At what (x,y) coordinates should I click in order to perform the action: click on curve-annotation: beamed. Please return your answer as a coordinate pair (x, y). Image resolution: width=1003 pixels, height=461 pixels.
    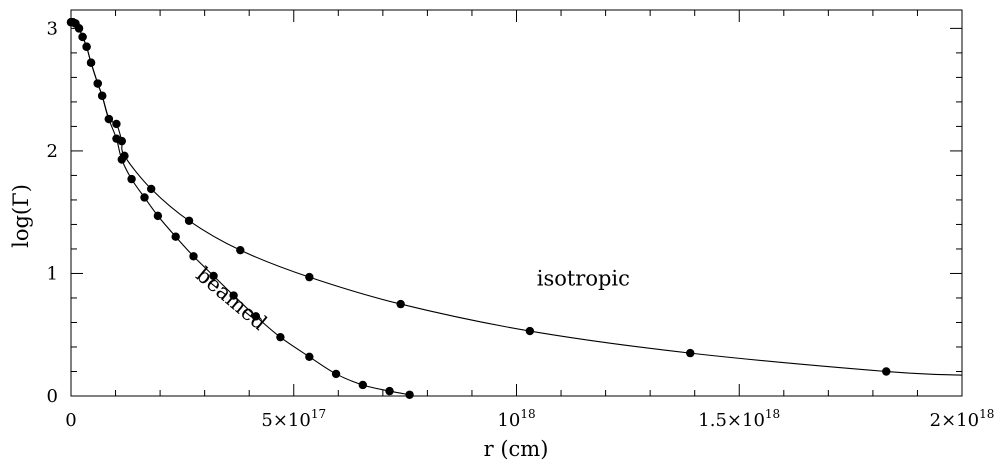
    Looking at the image, I should click on (231, 298).